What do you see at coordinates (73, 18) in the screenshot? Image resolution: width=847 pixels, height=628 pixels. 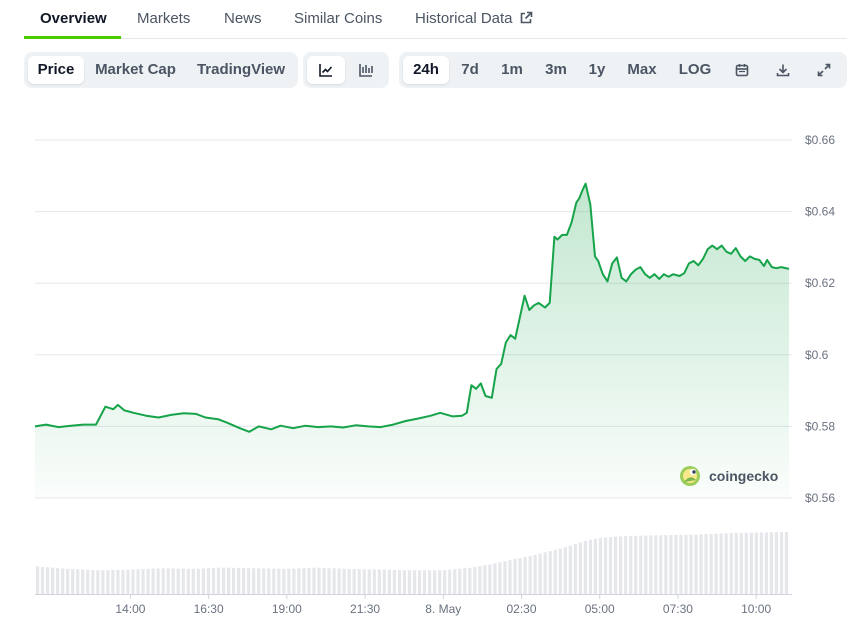 I see `tab-overview: Overview` at bounding box center [73, 18].